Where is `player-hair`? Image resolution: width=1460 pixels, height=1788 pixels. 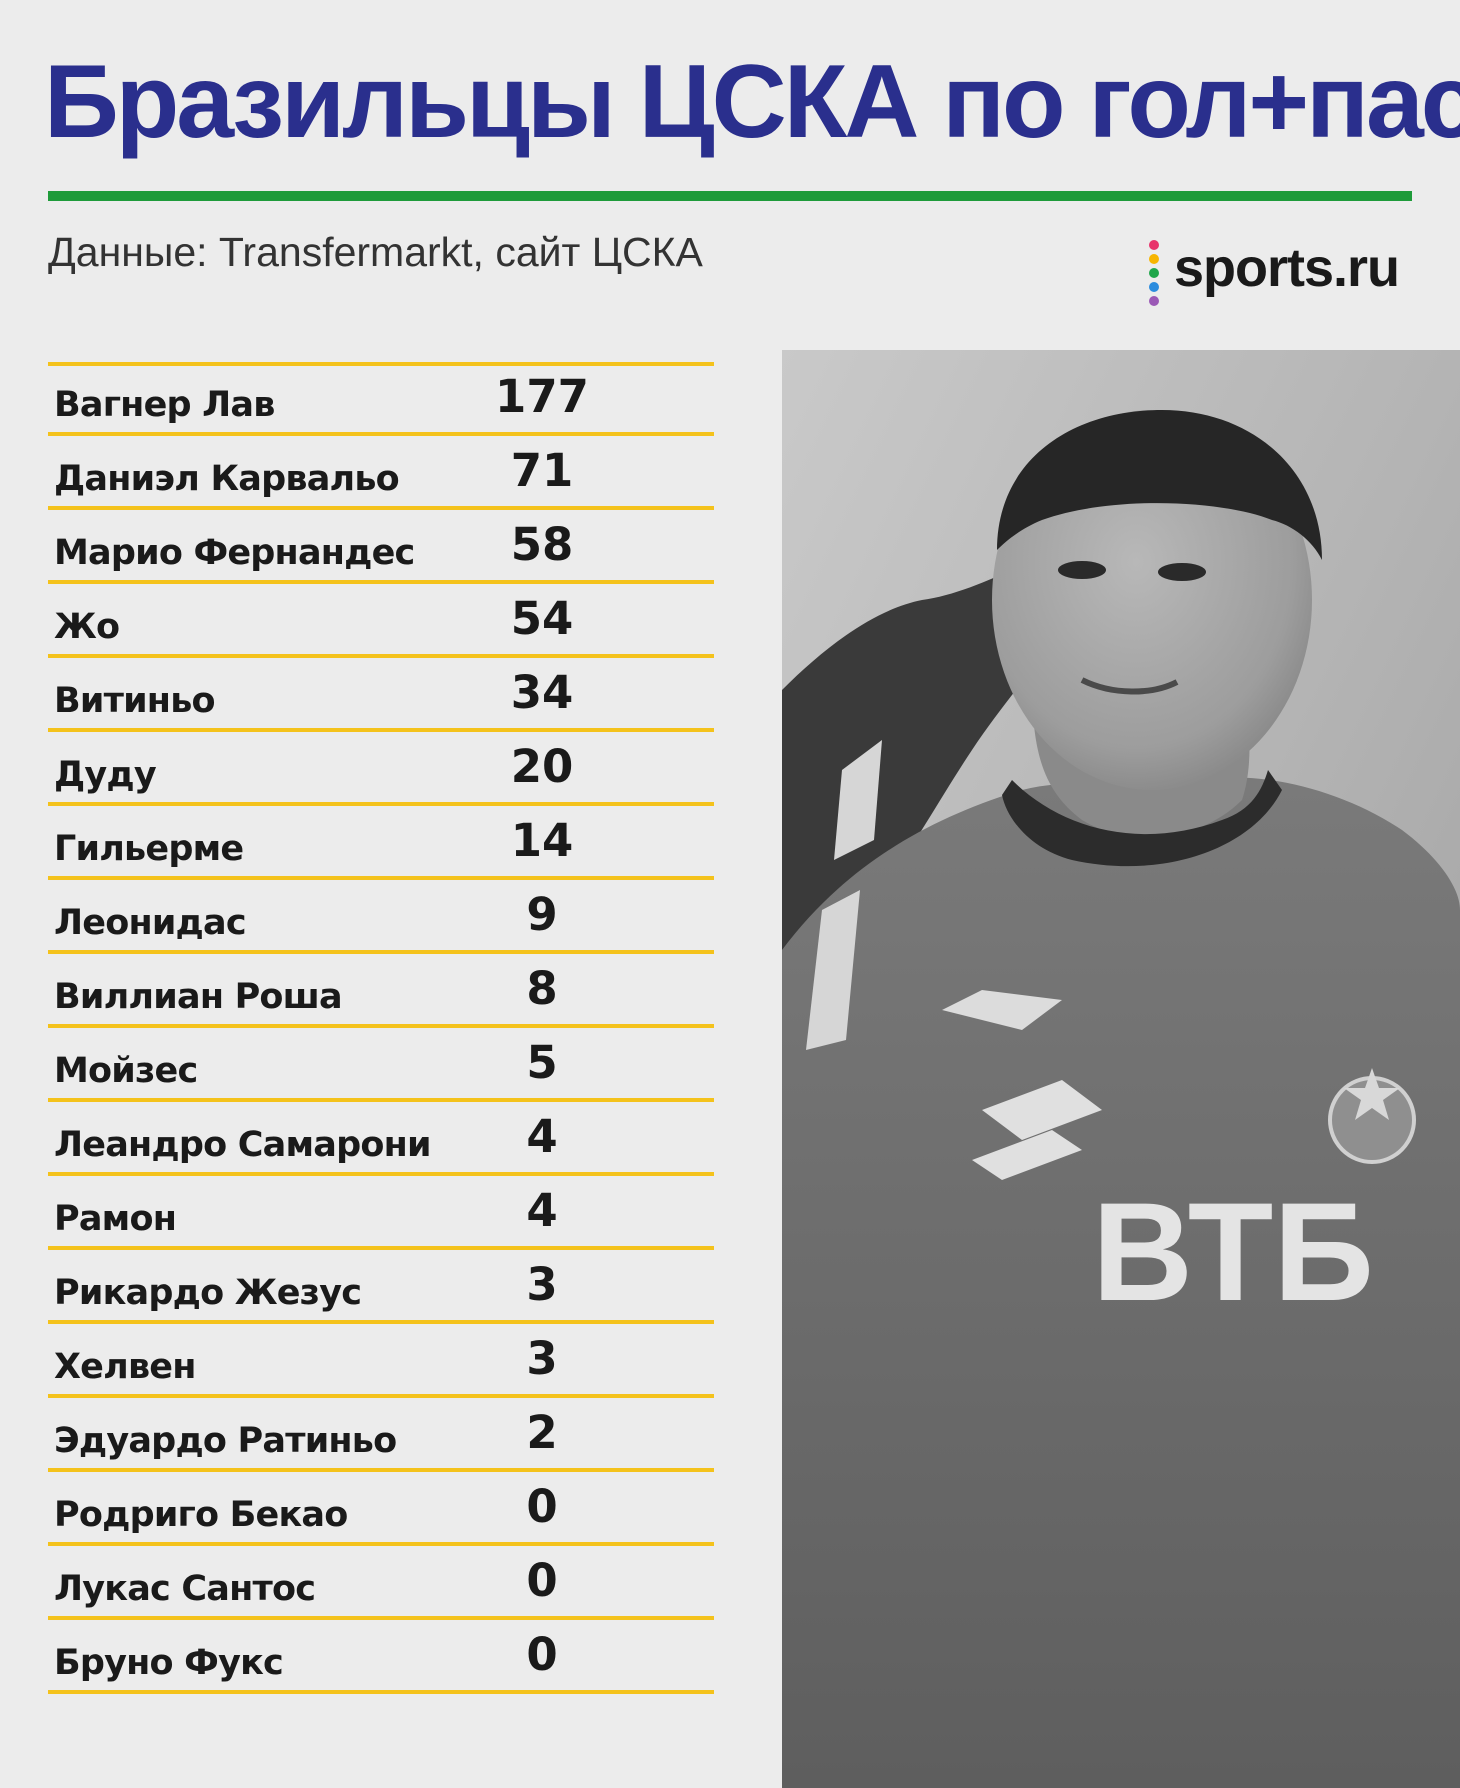 player-hair is located at coordinates (1159, 485).